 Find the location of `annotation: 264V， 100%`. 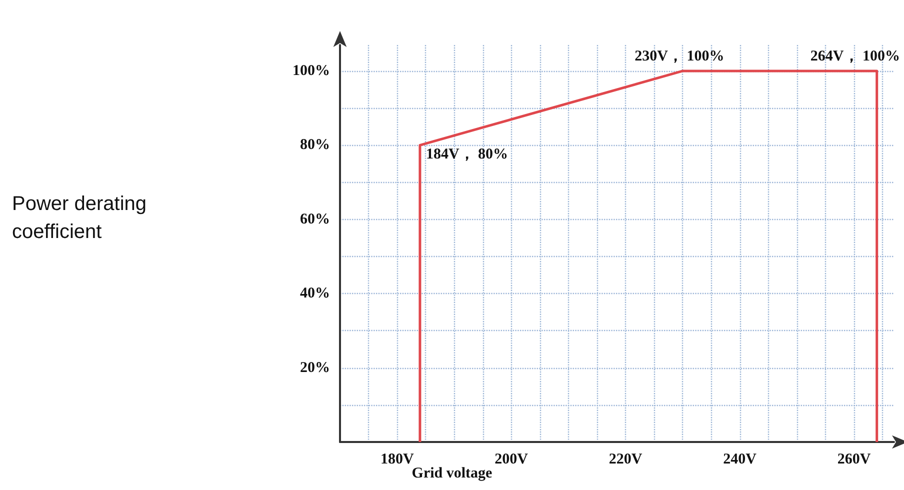

annotation: 264V， 100% is located at coordinates (855, 56).